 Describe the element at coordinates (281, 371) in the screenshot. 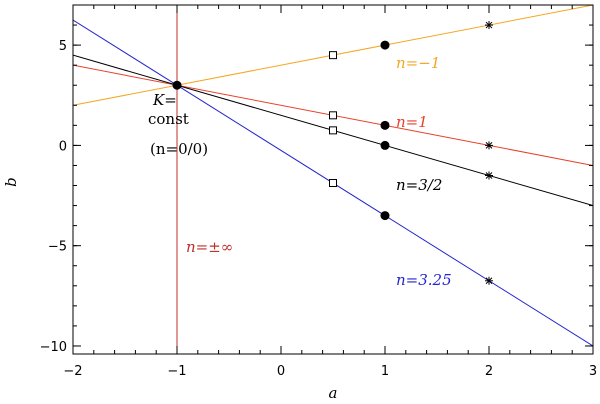

I see `x-tick-label: 0` at that location.